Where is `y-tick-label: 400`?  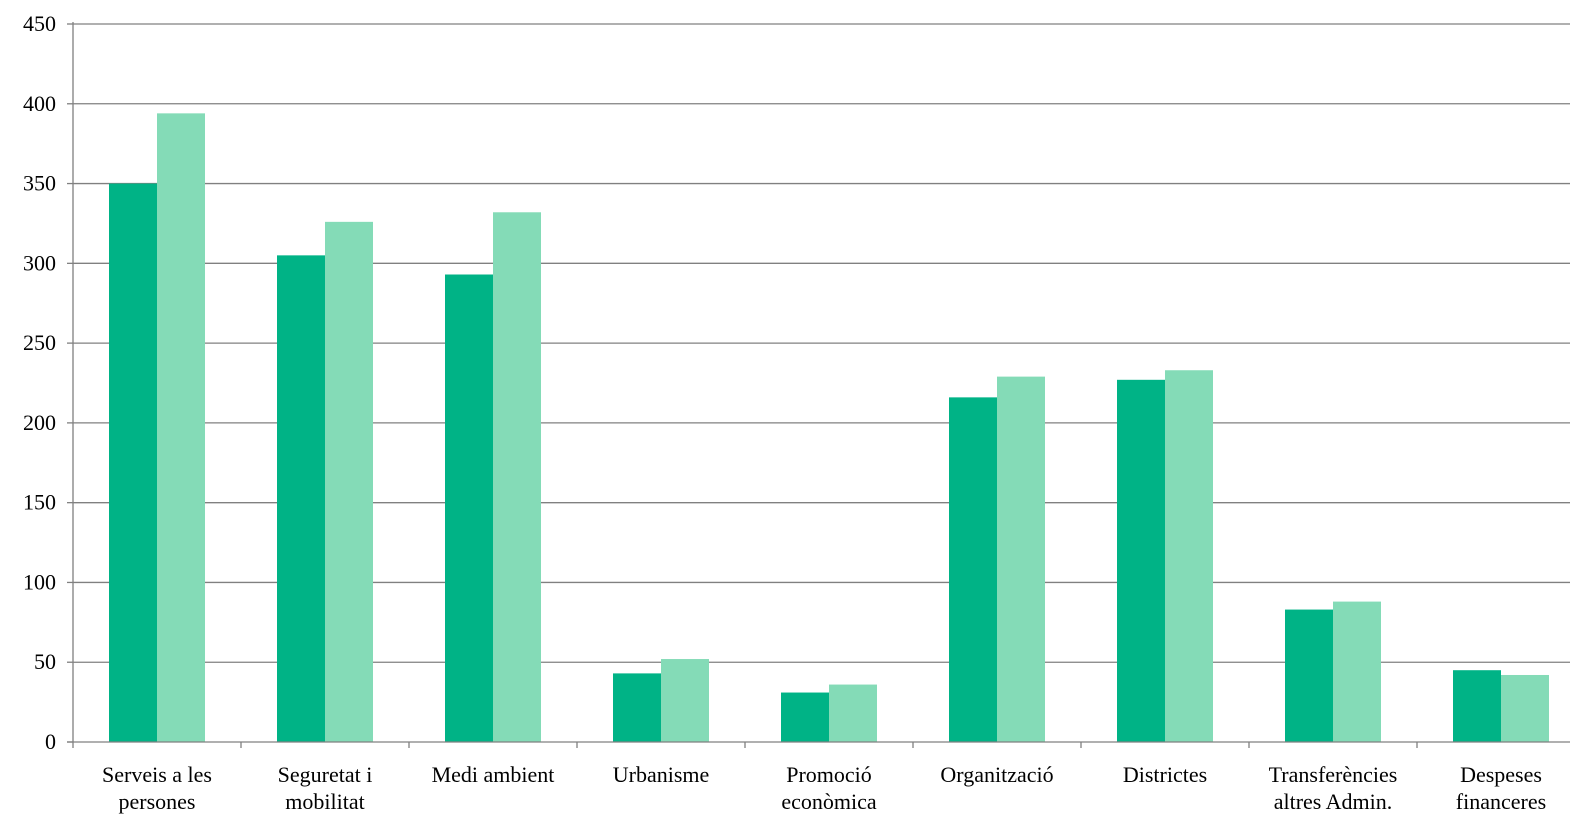
y-tick-label: 400 is located at coordinates (39, 103).